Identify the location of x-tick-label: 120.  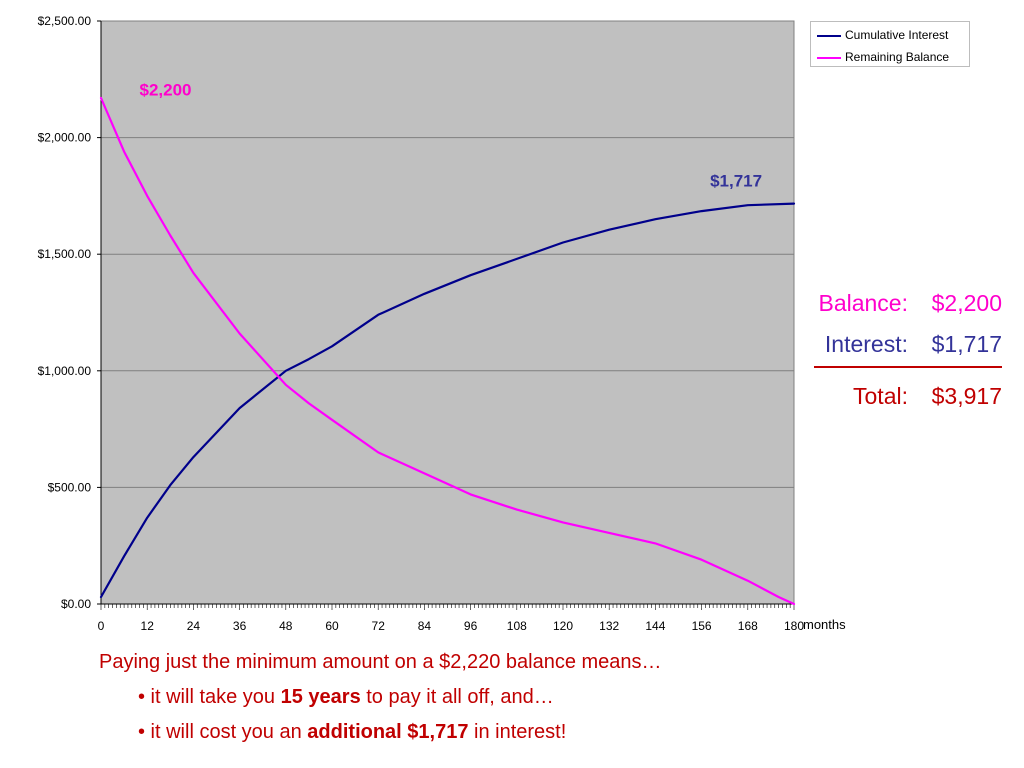
(563, 626).